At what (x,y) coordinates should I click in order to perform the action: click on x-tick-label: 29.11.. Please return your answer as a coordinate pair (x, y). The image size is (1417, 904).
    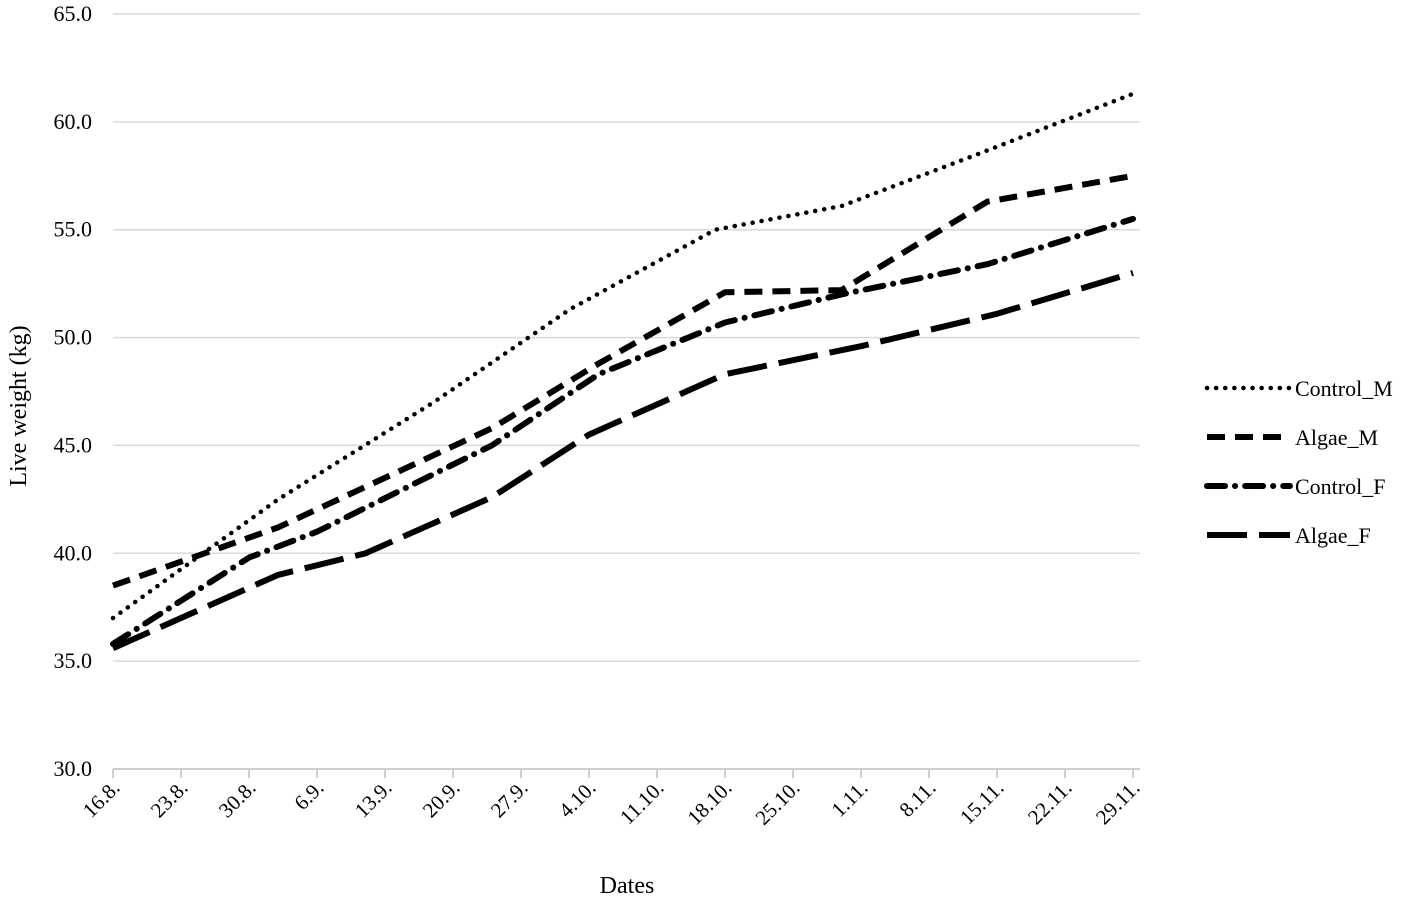
    Looking at the image, I should click on (1118, 803).